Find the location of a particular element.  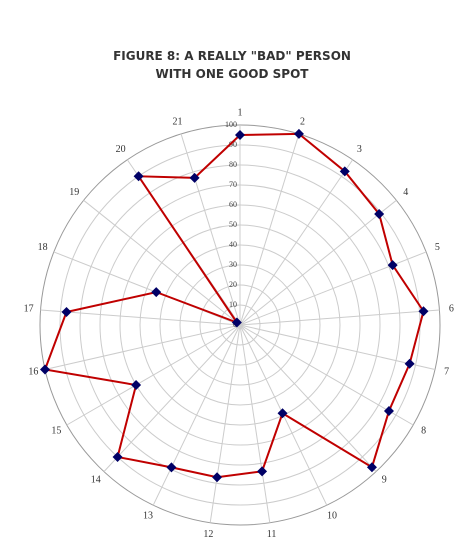

category-label: 1 is located at coordinates (240, 112).